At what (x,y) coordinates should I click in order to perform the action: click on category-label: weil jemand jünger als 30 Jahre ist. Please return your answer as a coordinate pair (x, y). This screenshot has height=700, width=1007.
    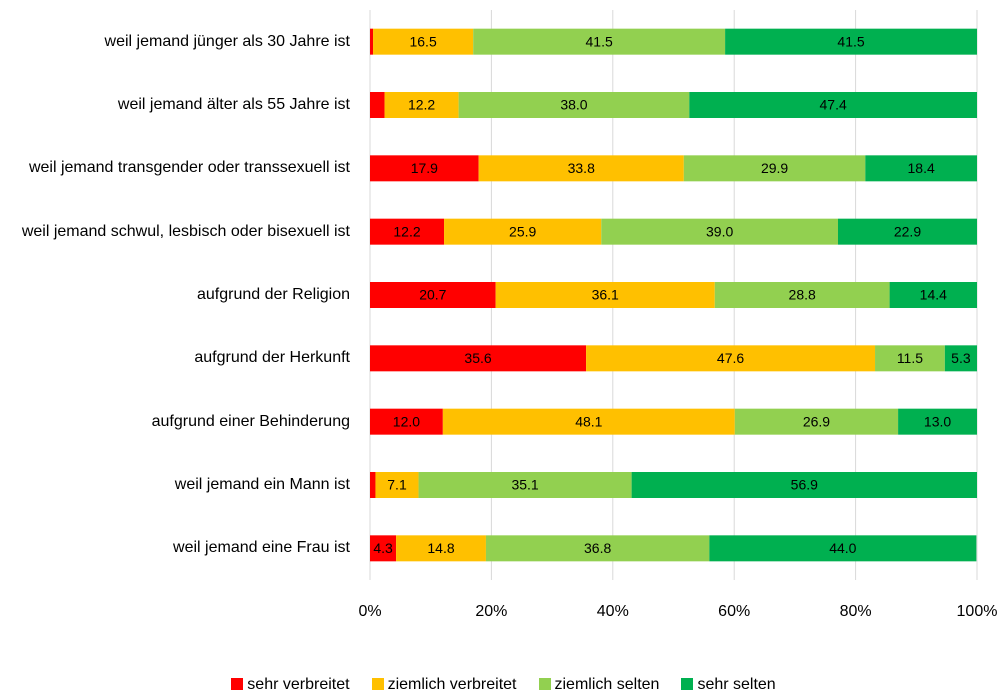
    Looking at the image, I should click on (227, 42).